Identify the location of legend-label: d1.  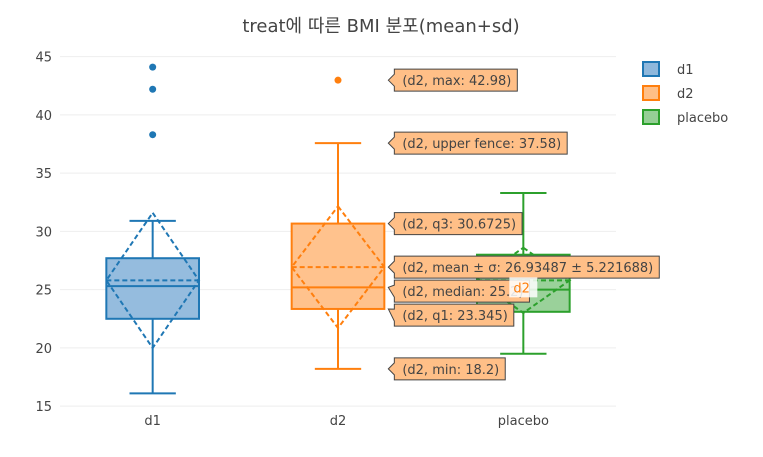
(685, 70).